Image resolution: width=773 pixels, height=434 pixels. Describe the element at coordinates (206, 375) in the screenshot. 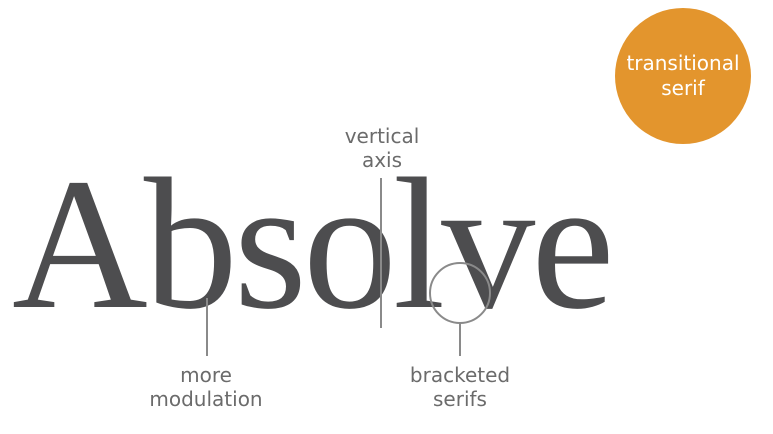

I see `modulation-label-line-1: more` at that location.